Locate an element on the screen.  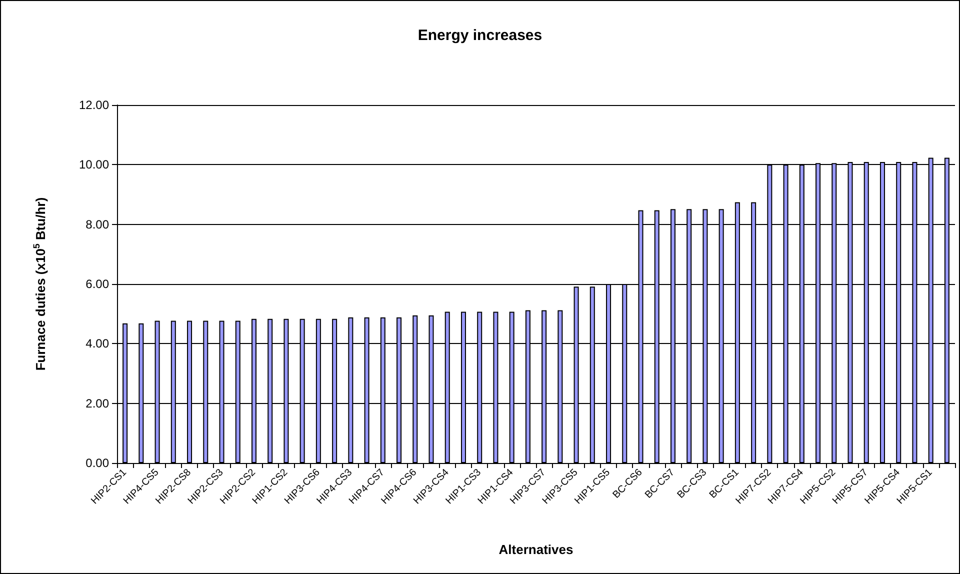
y-tick-label: 12.00 is located at coordinates (94, 105).